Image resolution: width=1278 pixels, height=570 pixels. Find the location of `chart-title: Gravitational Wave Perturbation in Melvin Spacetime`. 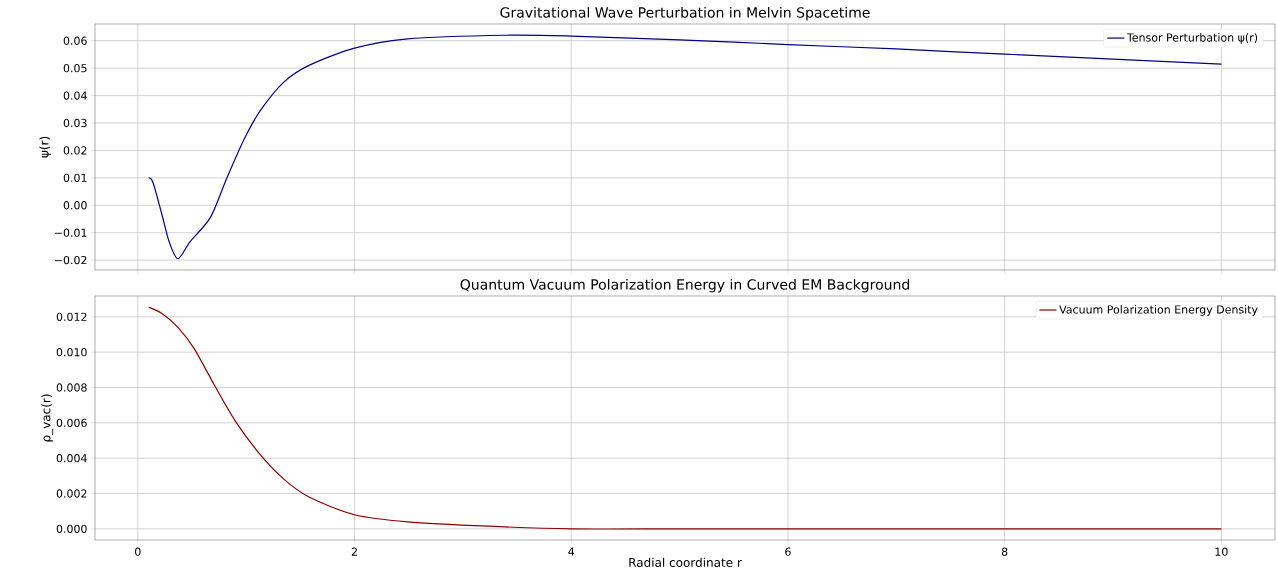

chart-title: Gravitational Wave Perturbation in Melvin Spacetime is located at coordinates (685, 13).